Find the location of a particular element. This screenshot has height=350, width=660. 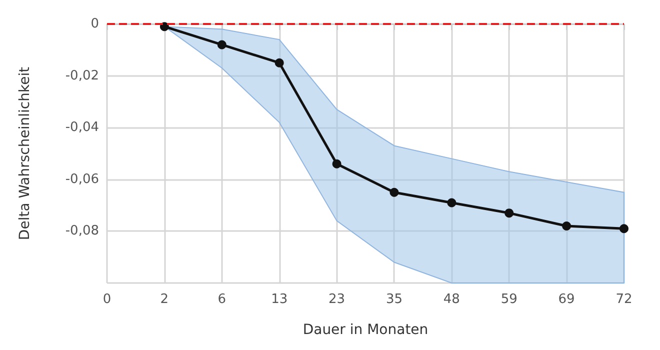

x-tick-label: 23 is located at coordinates (337, 299).